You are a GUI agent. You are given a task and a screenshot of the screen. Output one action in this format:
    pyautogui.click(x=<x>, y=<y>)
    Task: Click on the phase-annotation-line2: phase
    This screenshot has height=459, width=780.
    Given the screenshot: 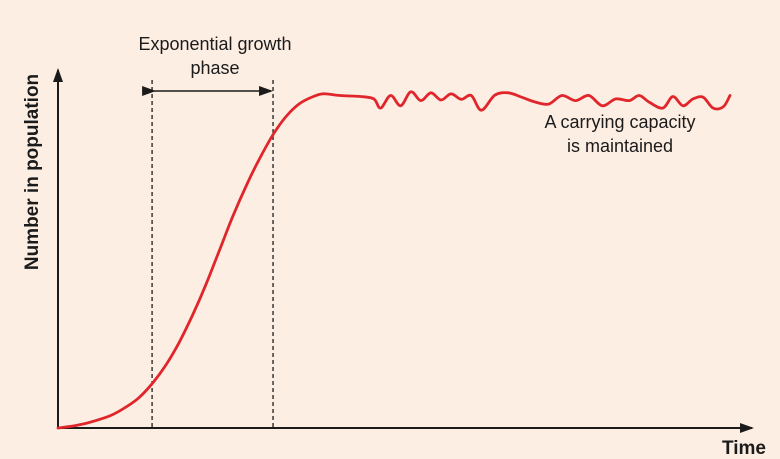 What is the action you would take?
    pyautogui.click(x=214, y=68)
    